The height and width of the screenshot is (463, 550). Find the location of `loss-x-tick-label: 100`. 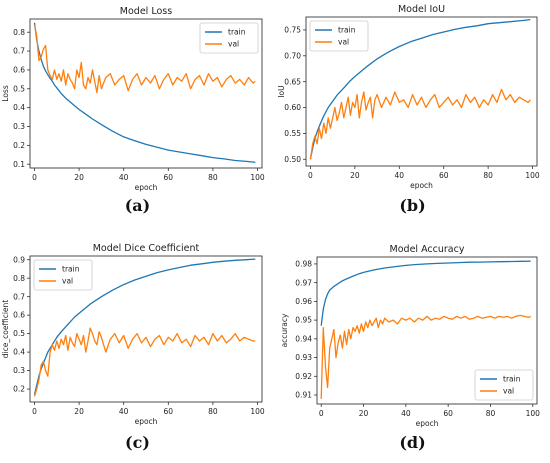

loss-x-tick-label: 100 is located at coordinates (257, 177).